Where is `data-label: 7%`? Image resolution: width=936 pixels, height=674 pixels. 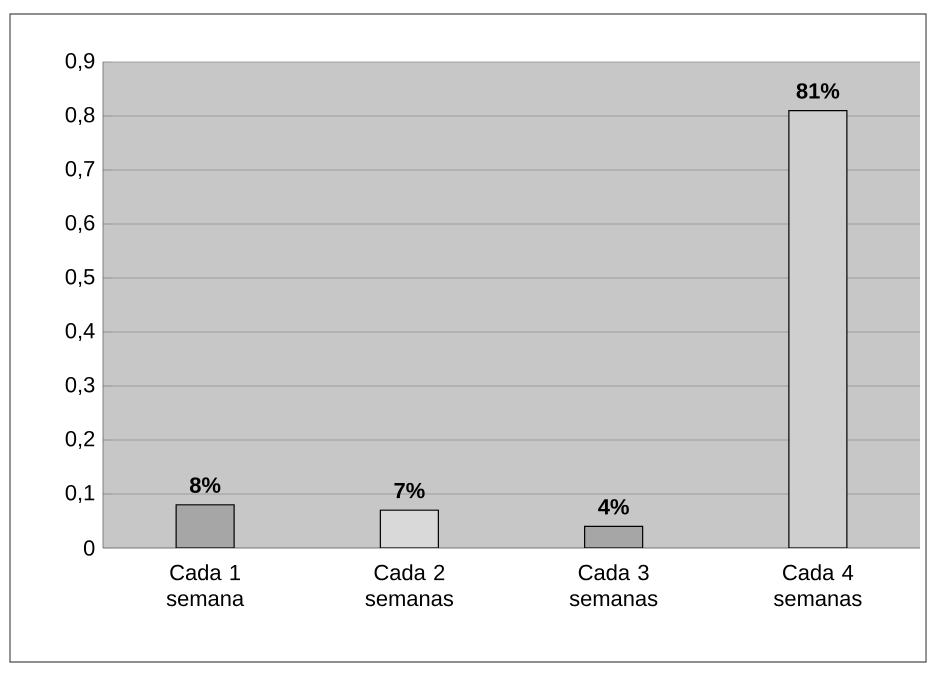
data-label: 7% is located at coordinates (409, 490).